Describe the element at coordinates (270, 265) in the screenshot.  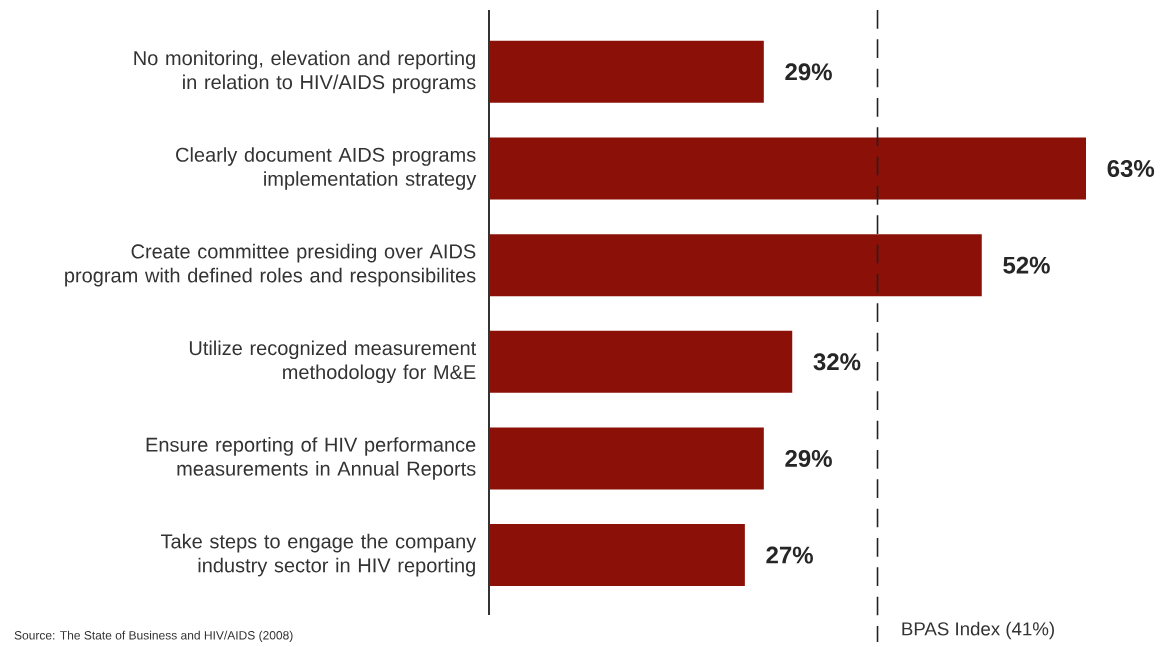
I see `y-tick-label: Create committee presiding over AIDS program with defined roles and responsibilites` at that location.